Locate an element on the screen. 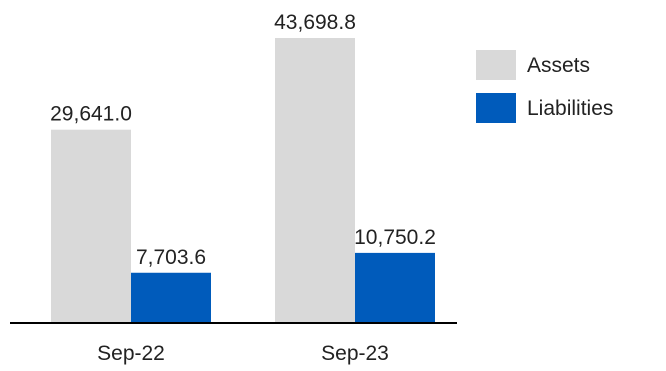 This screenshot has height=371, width=666. legend-label-assets: Assets is located at coordinates (558, 65).